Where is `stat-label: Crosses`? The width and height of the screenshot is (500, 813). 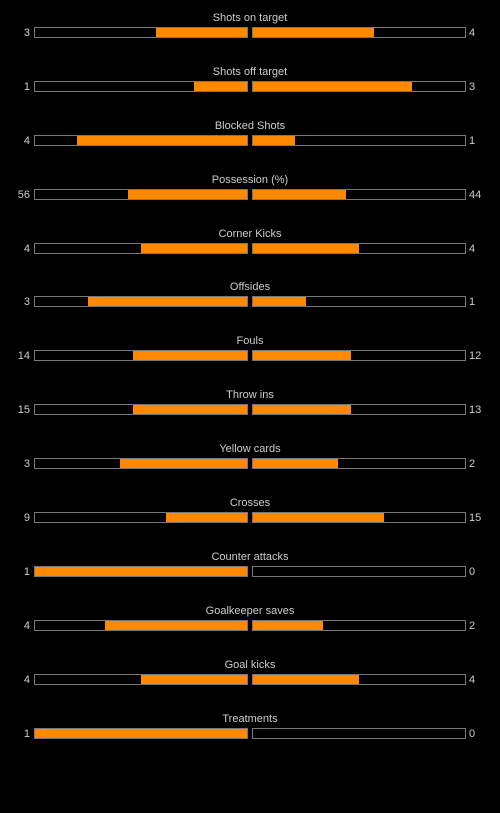 stat-label: Crosses is located at coordinates (250, 503).